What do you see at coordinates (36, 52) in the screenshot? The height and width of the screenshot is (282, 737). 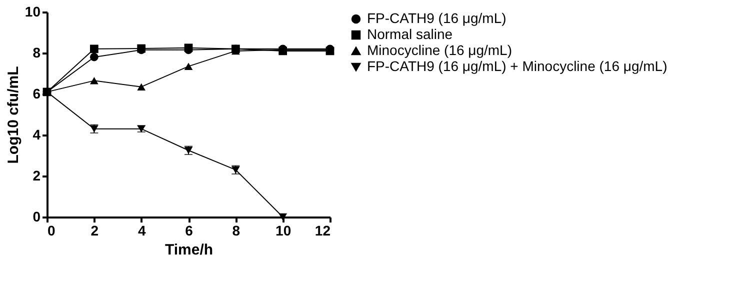 I see `y-tick-label: 8` at bounding box center [36, 52].